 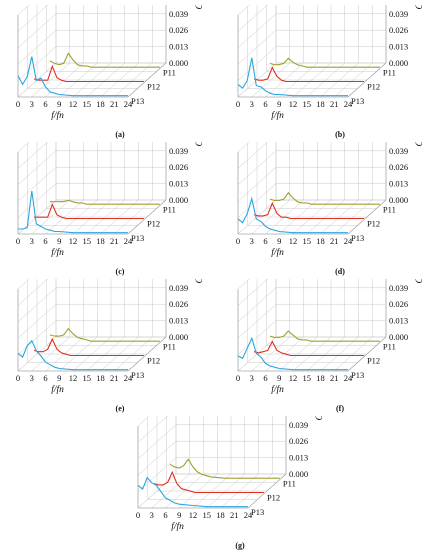 What do you see at coordinates (120, 408) in the screenshot?
I see `panel-label: (e)` at bounding box center [120, 408].